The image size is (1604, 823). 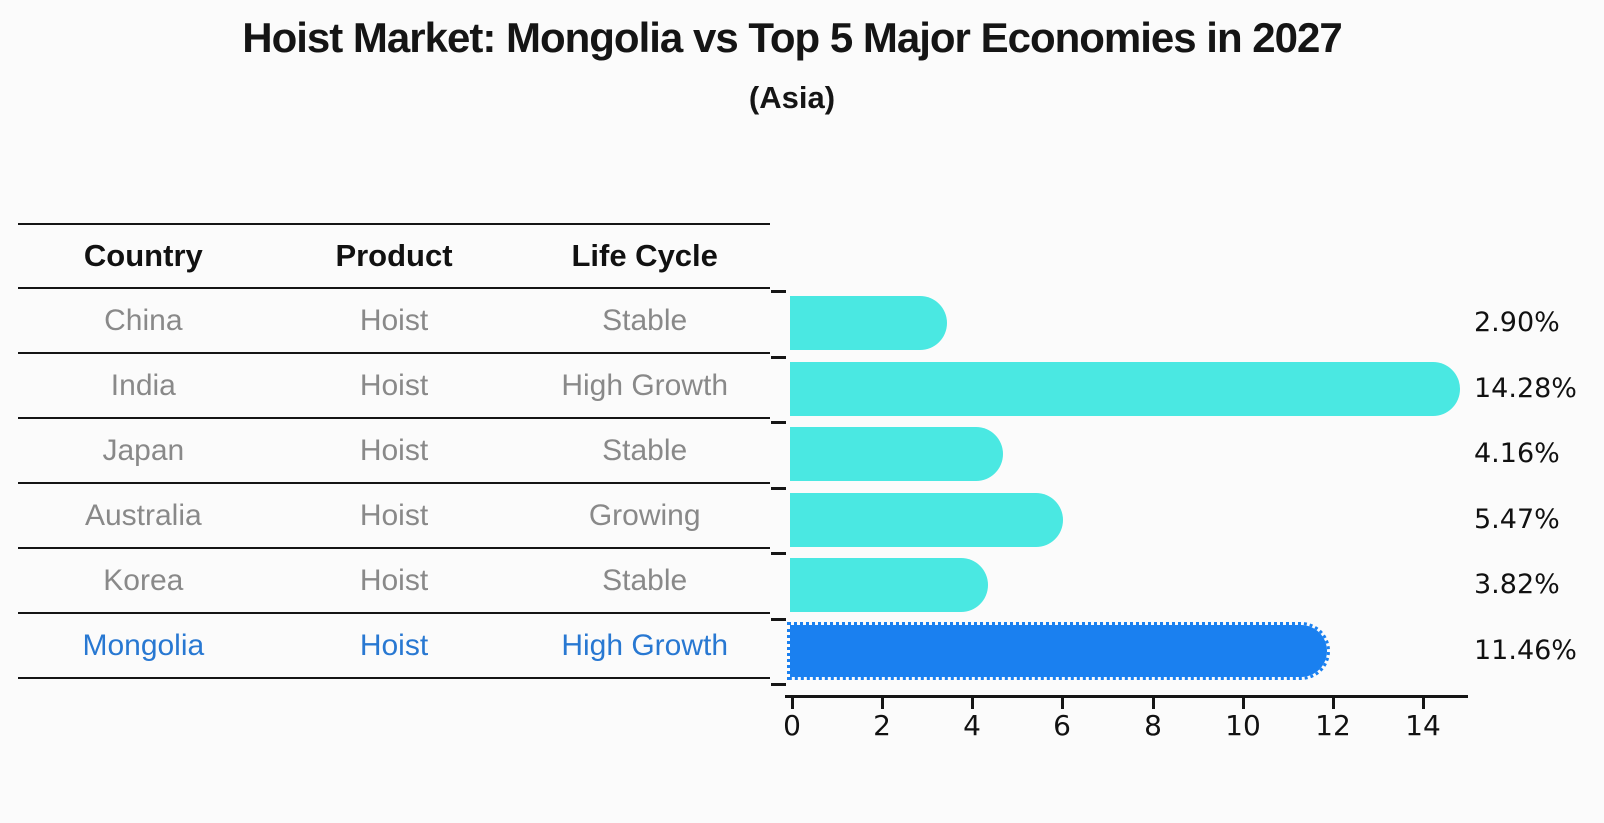 I want to click on x-axis-tick-label: 0, so click(x=792, y=725).